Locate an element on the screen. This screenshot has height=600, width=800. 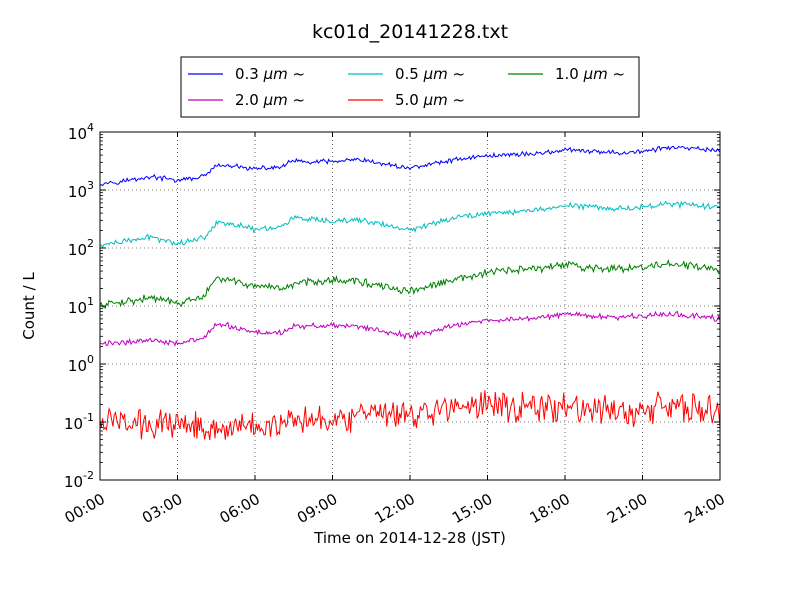
legend-box is located at coordinates (410, 87).